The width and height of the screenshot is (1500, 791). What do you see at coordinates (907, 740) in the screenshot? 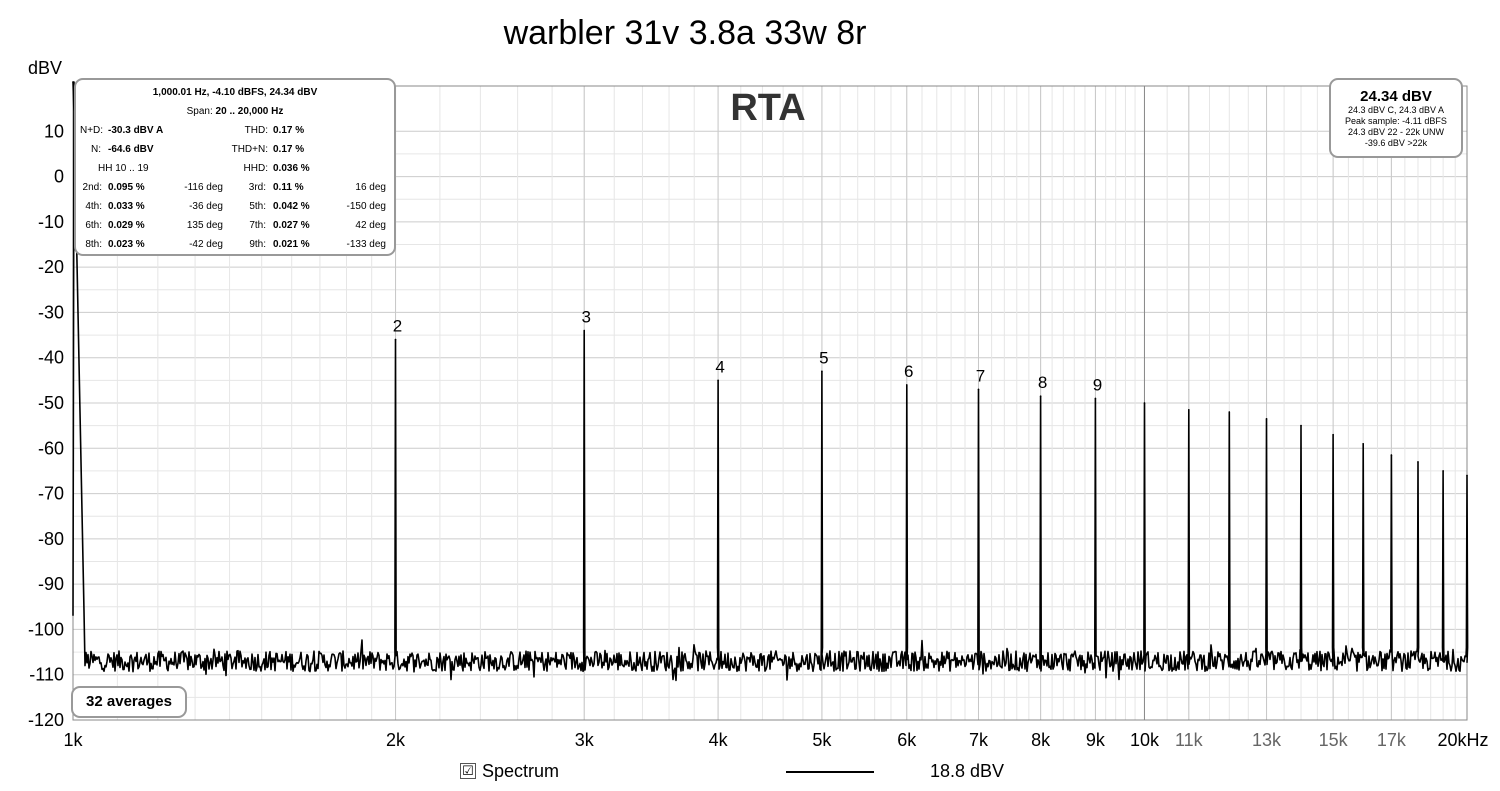
I see `x-tick-label: 6k` at bounding box center [907, 740].